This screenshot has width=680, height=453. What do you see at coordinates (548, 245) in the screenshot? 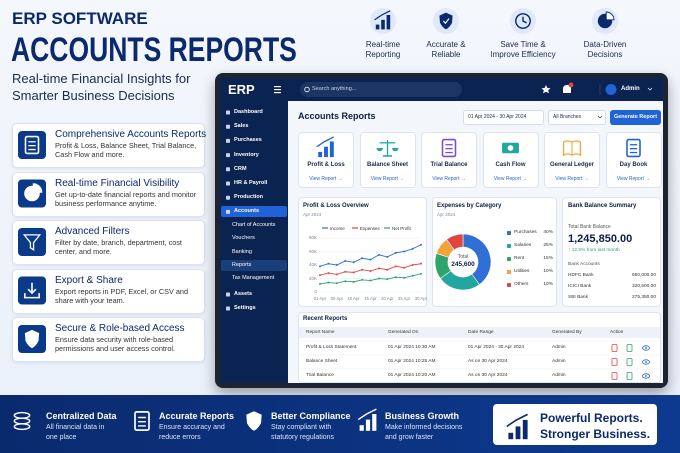
I see `value-label: 25%` at bounding box center [548, 245].